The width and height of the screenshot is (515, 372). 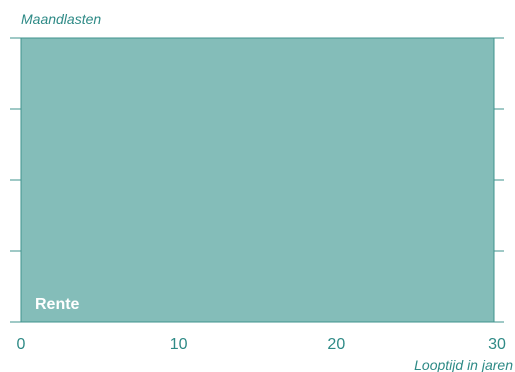 What do you see at coordinates (57, 304) in the screenshot?
I see `series-label: Rente` at bounding box center [57, 304].